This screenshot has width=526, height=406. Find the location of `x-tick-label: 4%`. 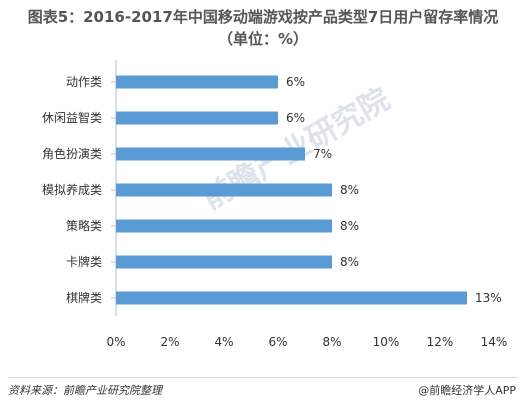

x-tick-label: 4% is located at coordinates (223, 342).